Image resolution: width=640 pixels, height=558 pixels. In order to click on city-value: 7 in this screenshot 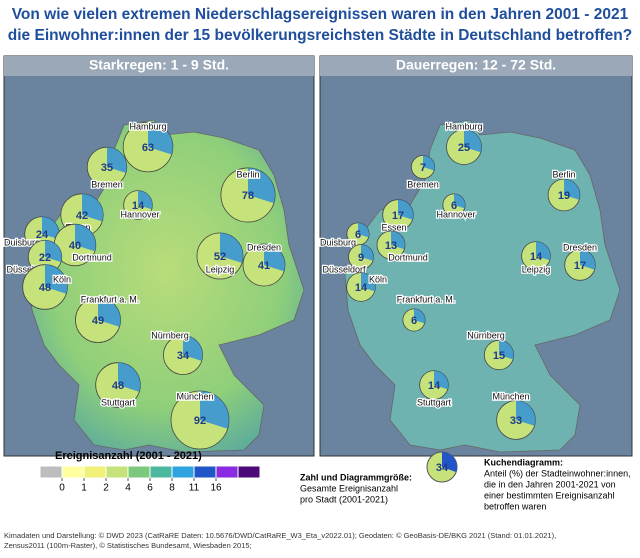, I will do `click(423, 168)`.